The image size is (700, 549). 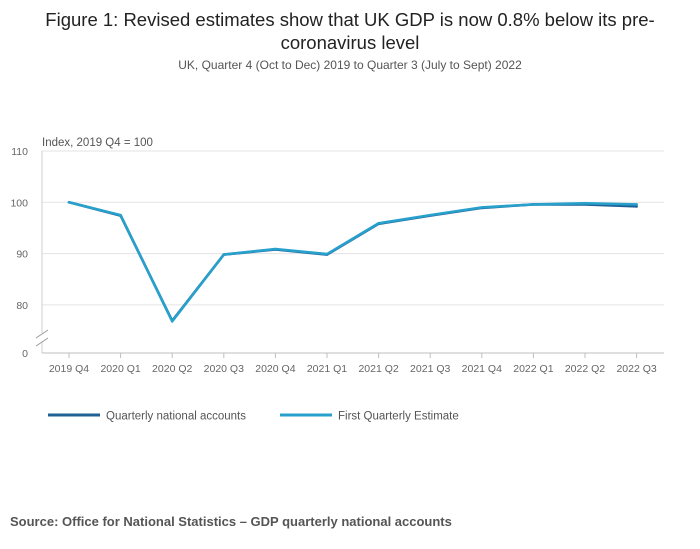 I want to click on y-axis-unit-label: Index, 2019 Q4 = 100, so click(x=97, y=143).